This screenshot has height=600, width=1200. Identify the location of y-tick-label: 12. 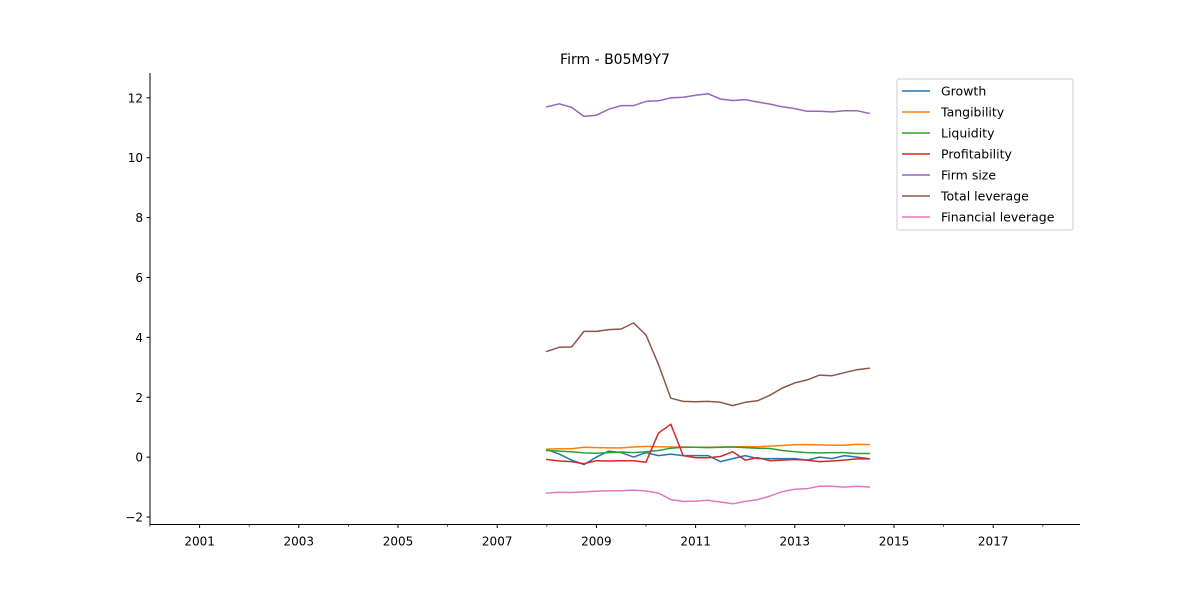
(135, 98).